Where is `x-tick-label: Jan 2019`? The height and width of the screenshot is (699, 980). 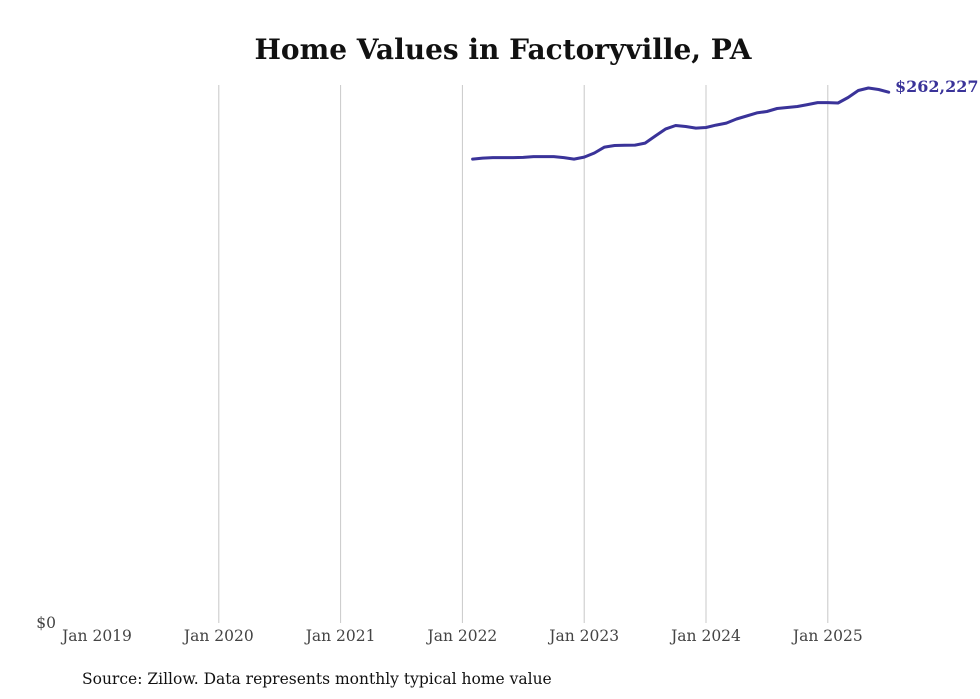
x-tick-label: Jan 2019 is located at coordinates (96, 636).